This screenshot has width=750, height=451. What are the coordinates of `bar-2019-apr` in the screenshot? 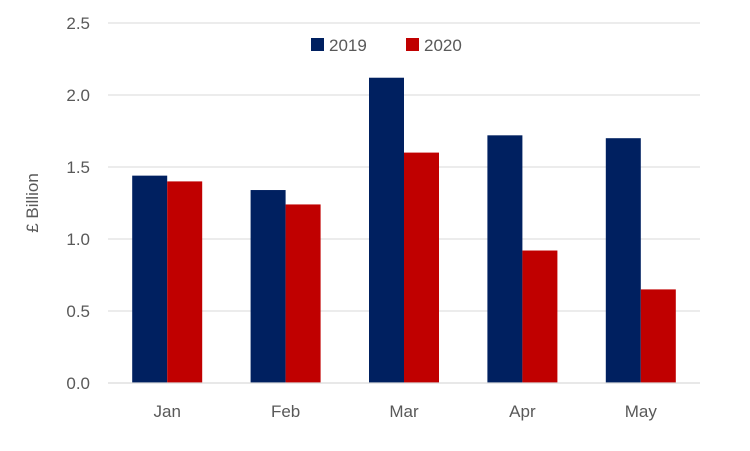 It's located at (505, 259).